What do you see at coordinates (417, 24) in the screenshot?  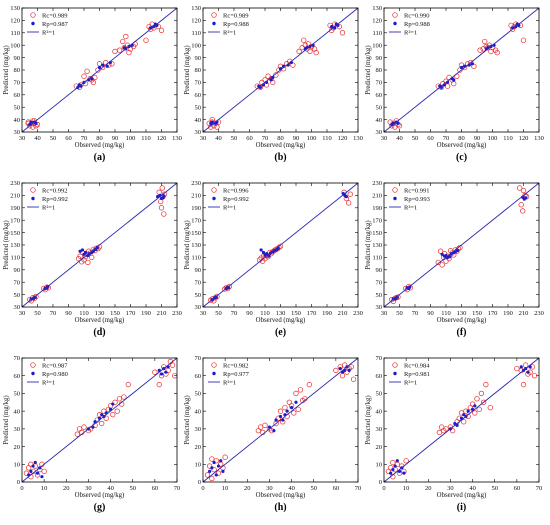 I see `legend-label: Rp=0.988` at bounding box center [417, 24].